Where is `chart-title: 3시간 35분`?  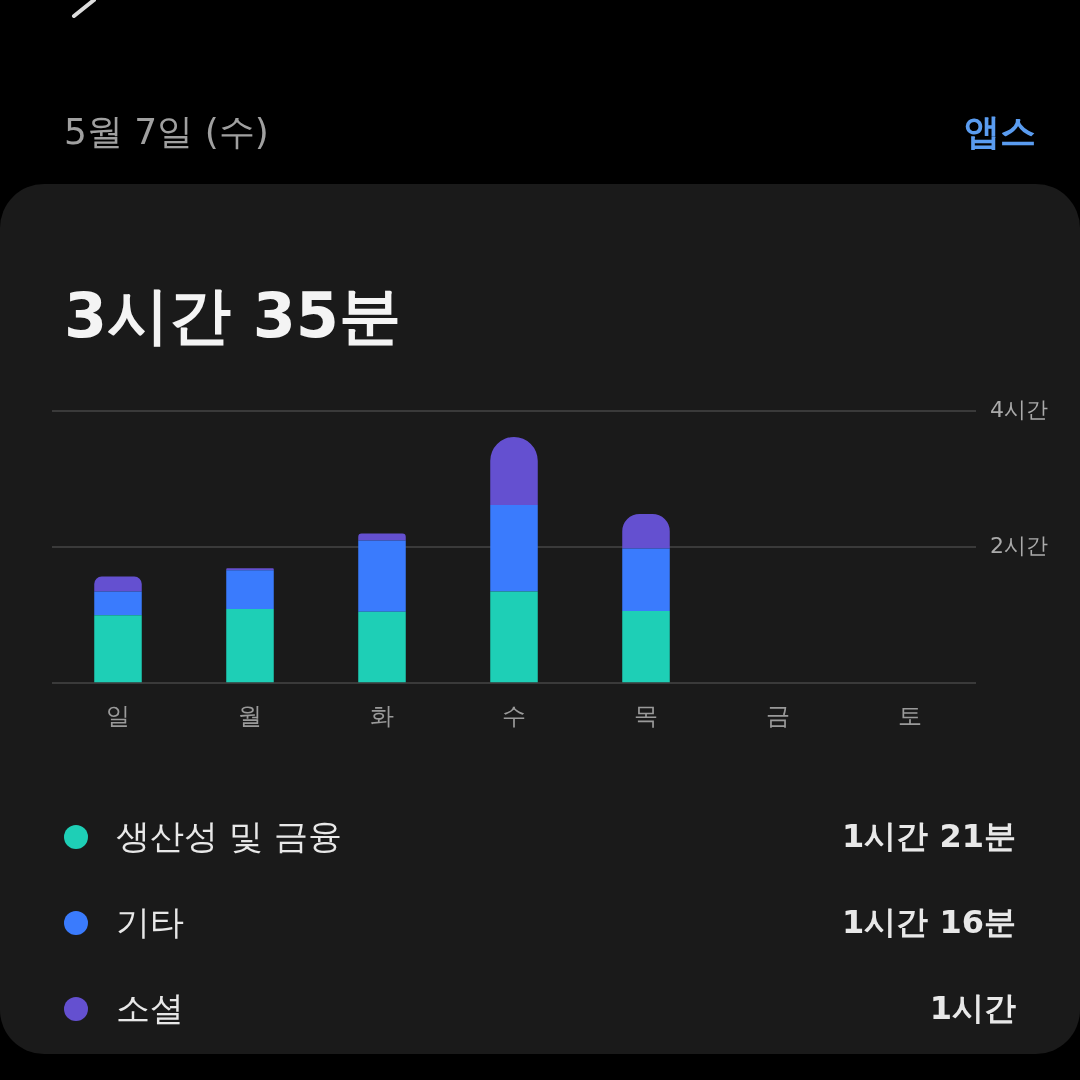 chart-title: 3시간 35분 is located at coordinates (233, 316).